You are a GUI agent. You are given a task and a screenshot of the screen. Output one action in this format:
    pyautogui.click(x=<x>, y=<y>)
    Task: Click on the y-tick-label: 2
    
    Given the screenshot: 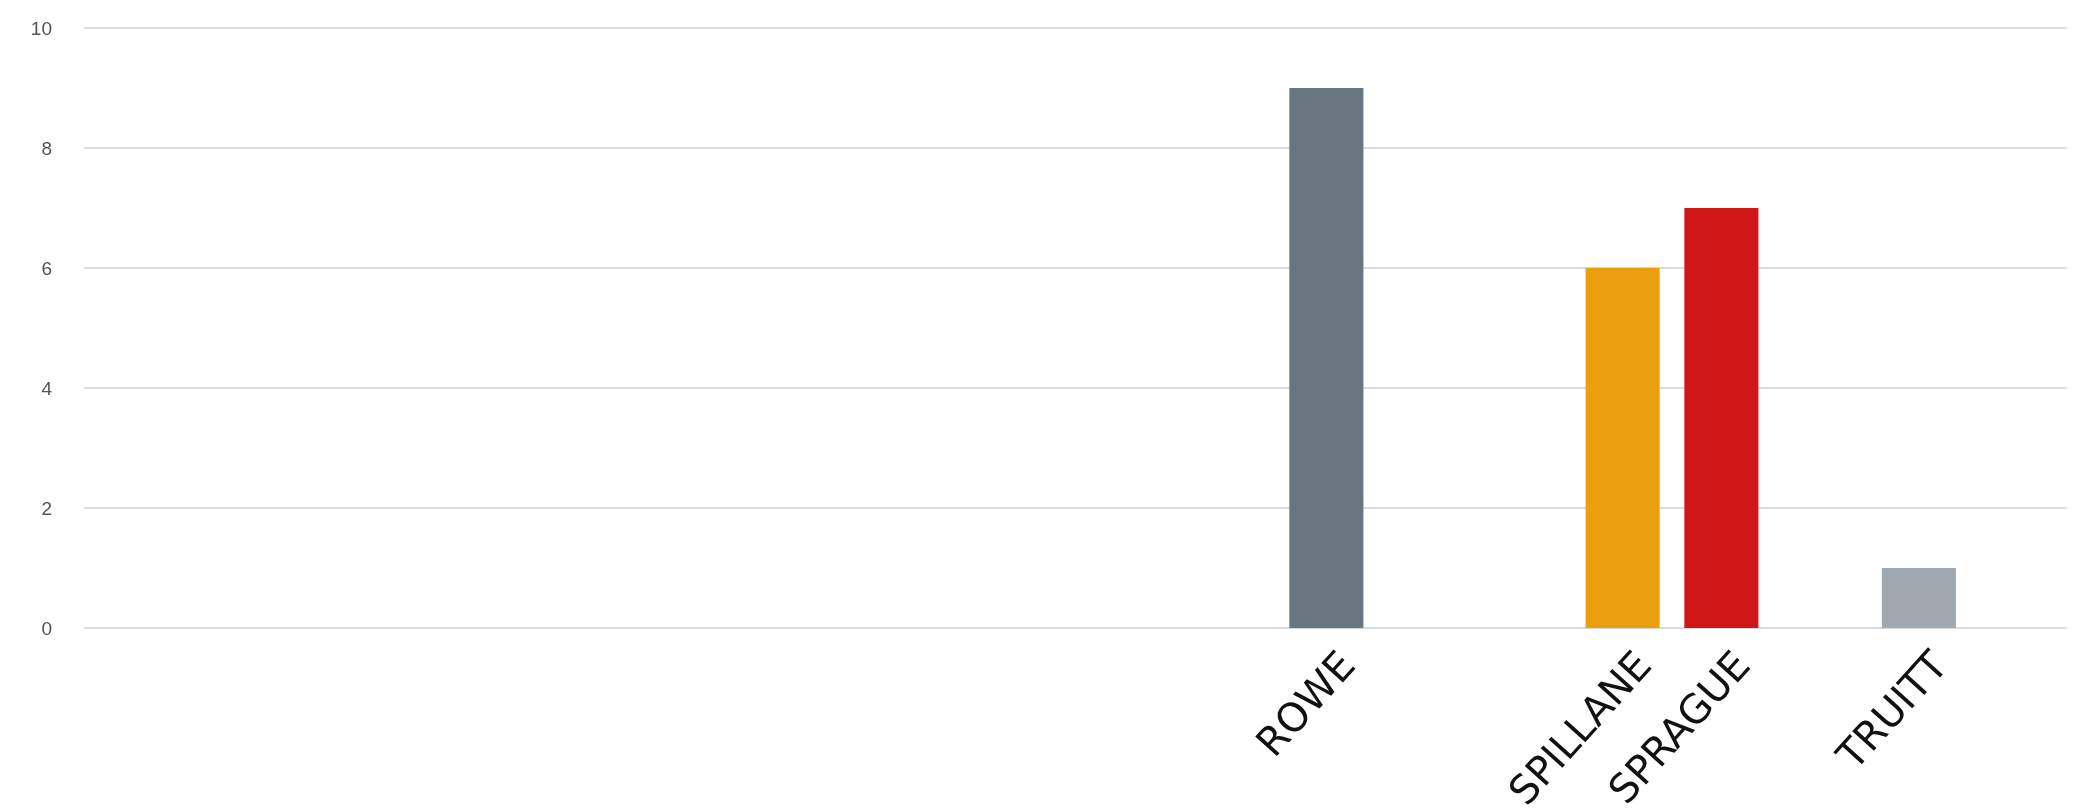 What is the action you would take?
    pyautogui.click(x=46, y=508)
    